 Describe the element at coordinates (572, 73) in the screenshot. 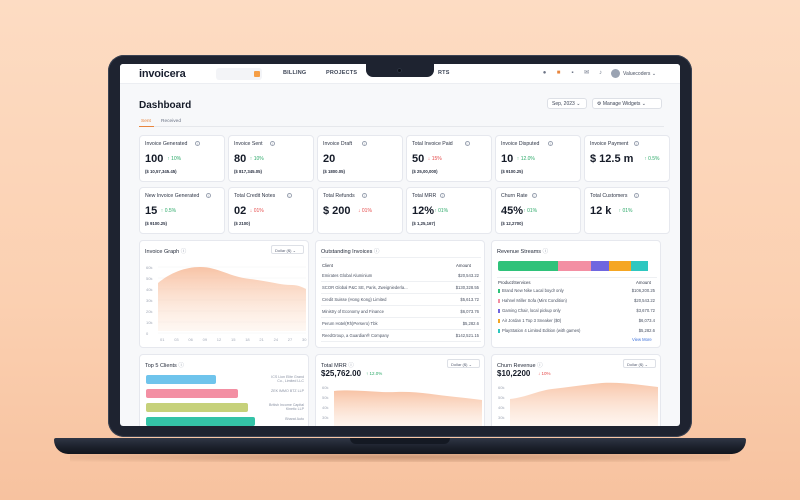

I see `chat-icon: ▪` at that location.